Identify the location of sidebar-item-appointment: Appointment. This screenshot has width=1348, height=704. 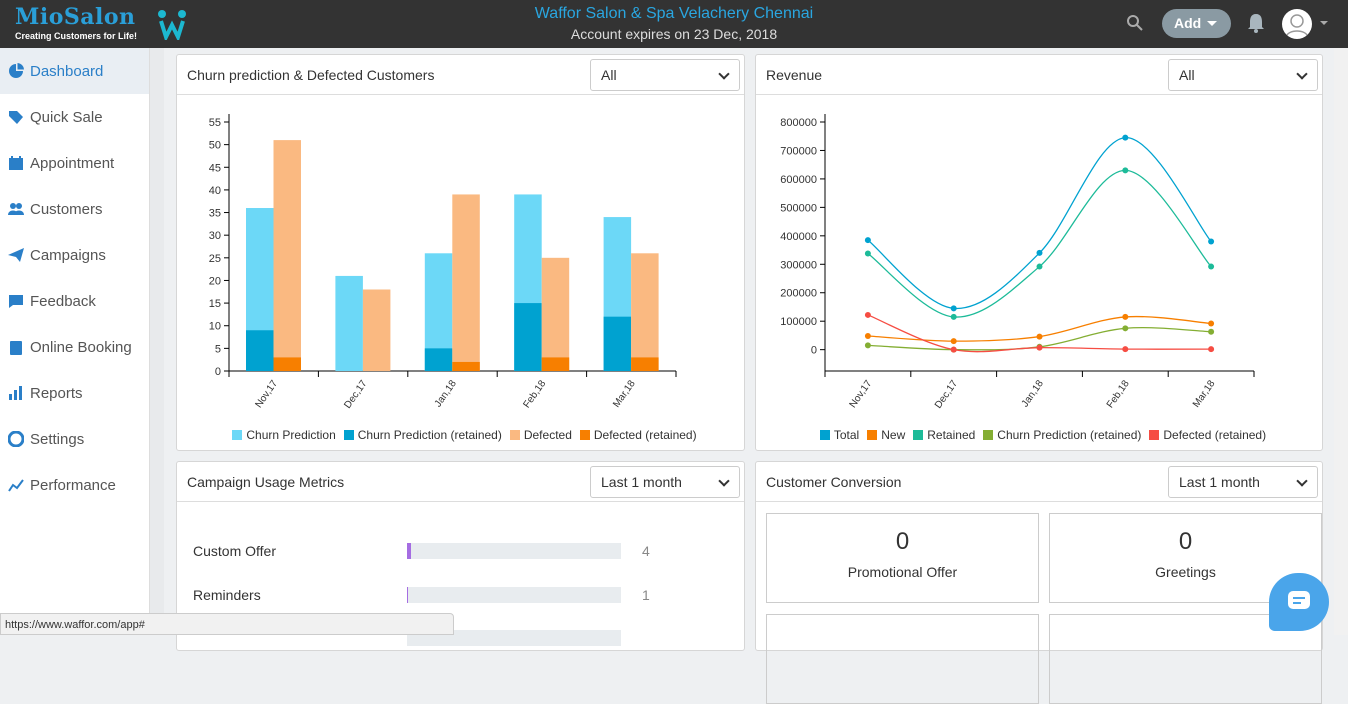
(74, 163).